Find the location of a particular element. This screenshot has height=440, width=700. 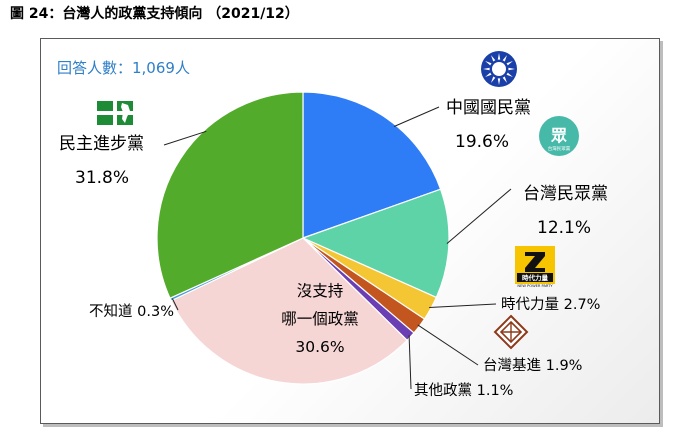

slice-label-tpp-value: 12.1% is located at coordinates (564, 228).